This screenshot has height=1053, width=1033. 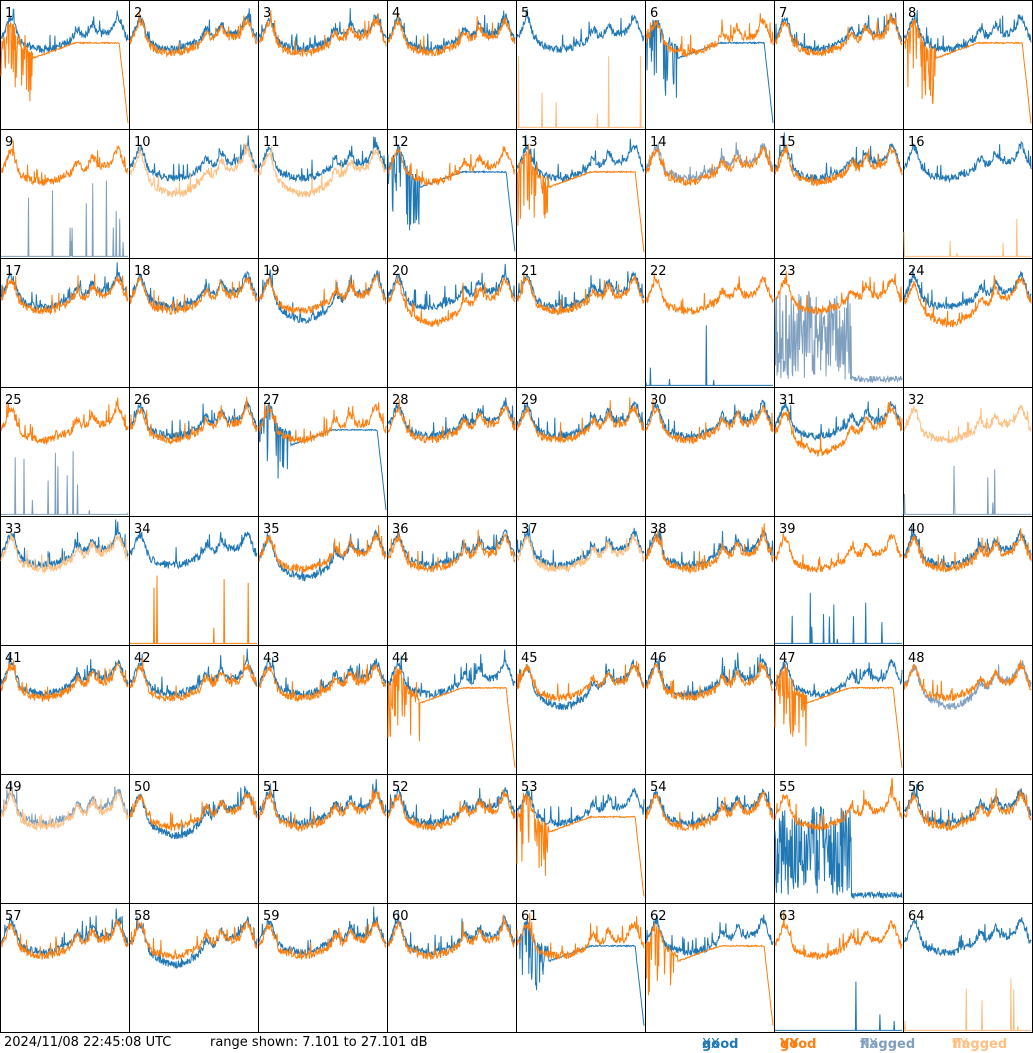 I want to click on panel-number: 27, so click(x=271, y=400).